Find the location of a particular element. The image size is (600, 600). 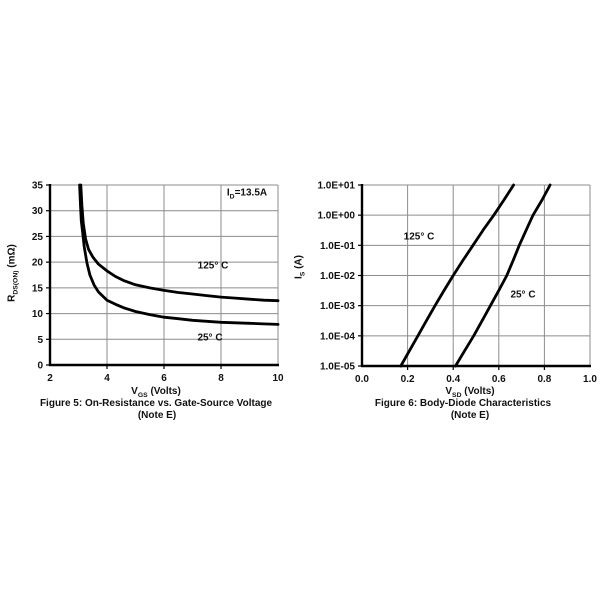

x-tick-label: 0.8 is located at coordinates (544, 379).